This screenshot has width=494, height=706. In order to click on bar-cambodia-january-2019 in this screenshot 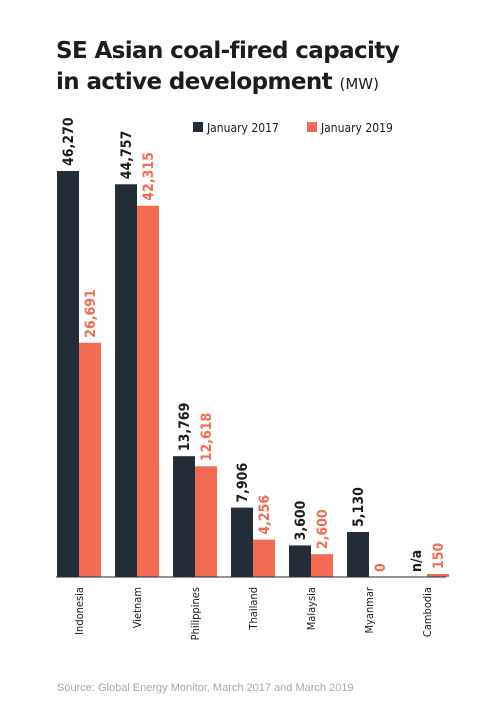, I will do `click(438, 575)`.